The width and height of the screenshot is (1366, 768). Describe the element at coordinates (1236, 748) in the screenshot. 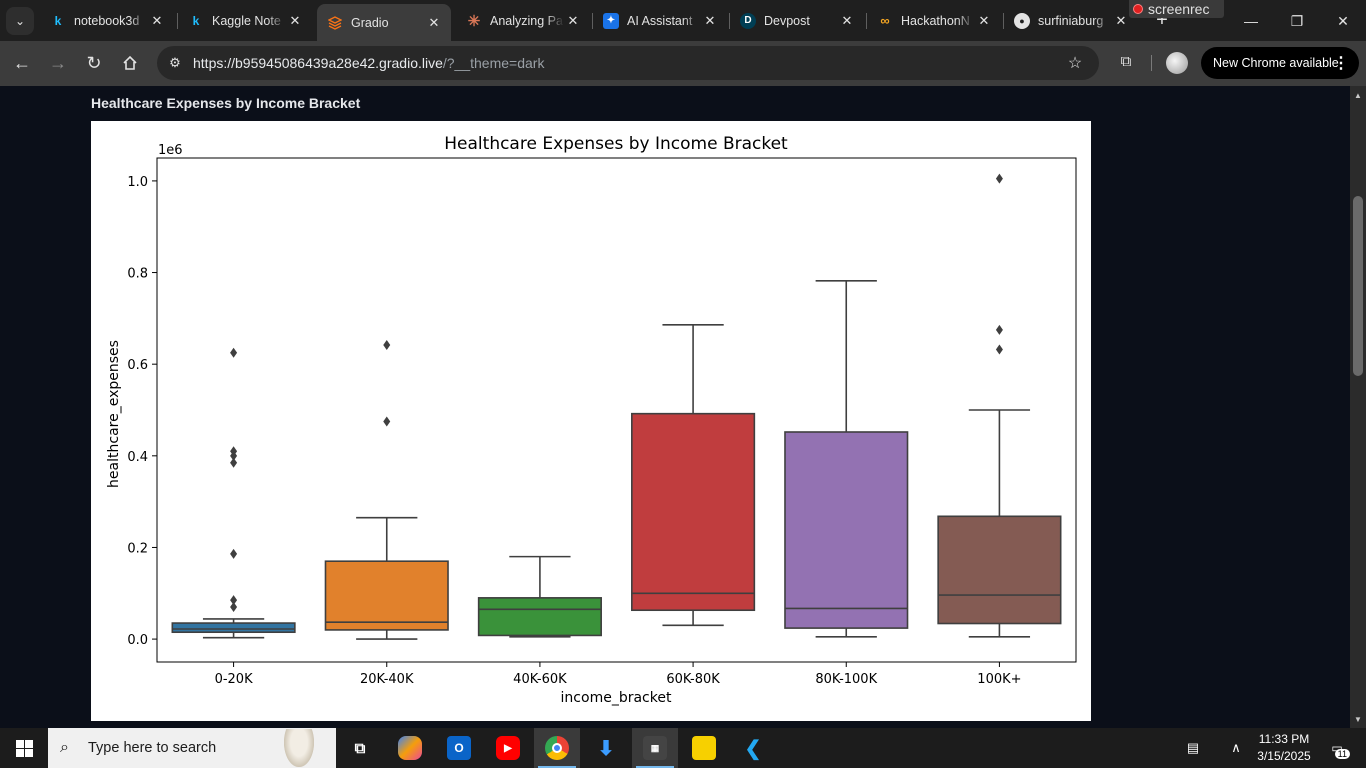

I see `show-hidden-icons-button: ∧` at that location.